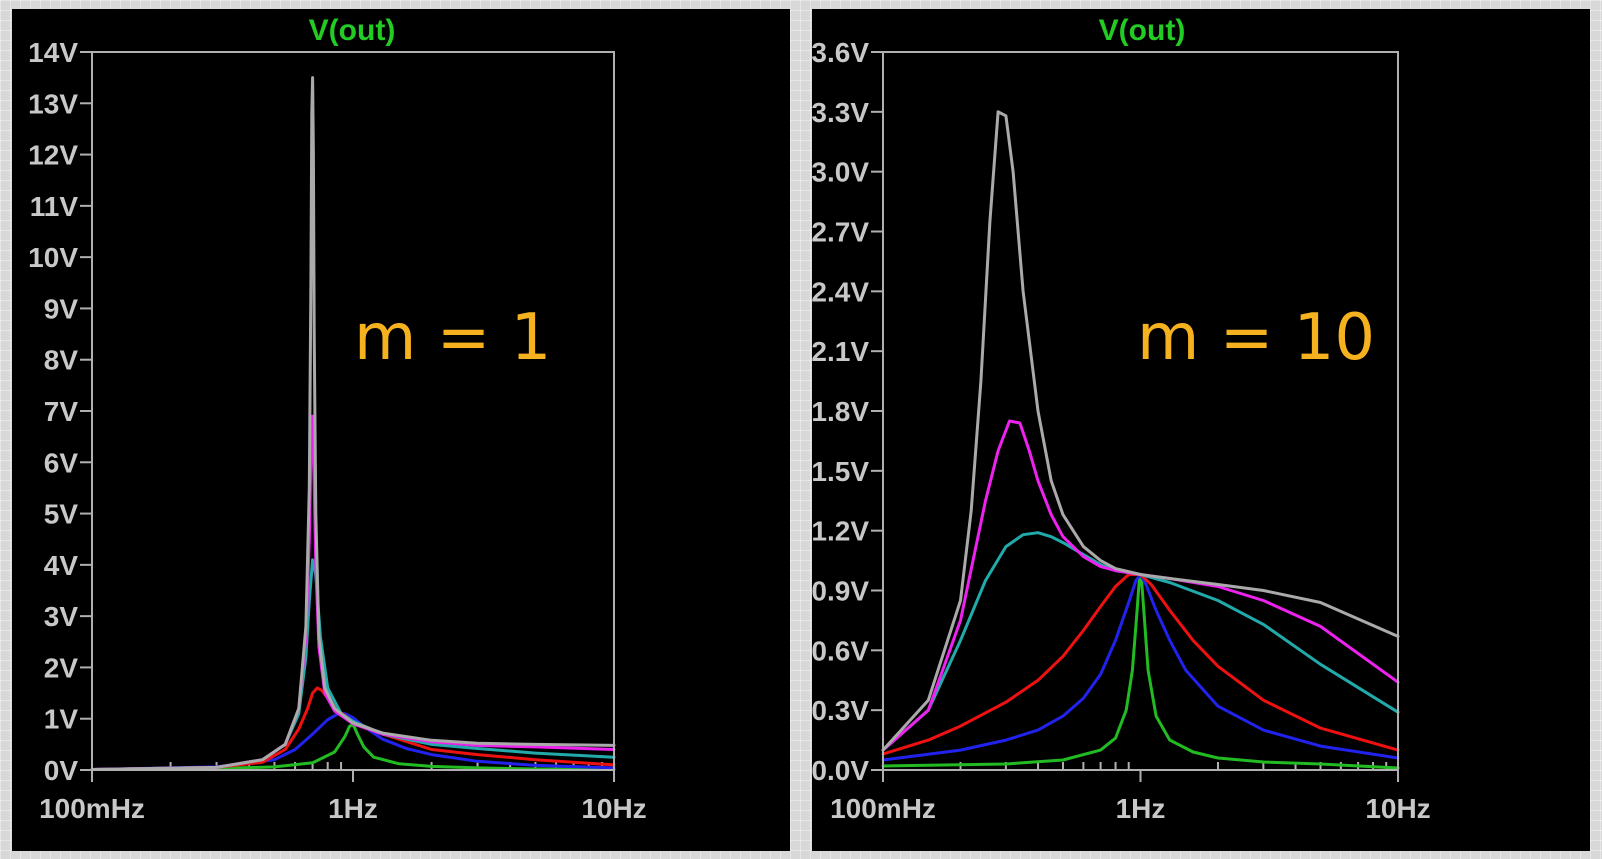 The height and width of the screenshot is (859, 1602). Describe the element at coordinates (53, 52) in the screenshot. I see `y-tick-label: 14V` at that location.